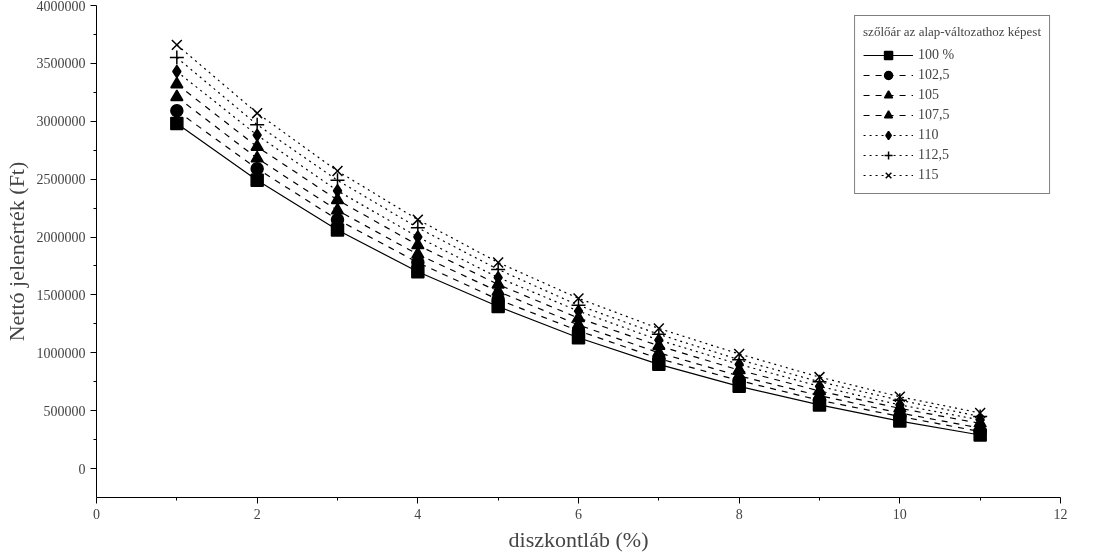  I want to click on y-tick-label: 500000, so click(64, 411).